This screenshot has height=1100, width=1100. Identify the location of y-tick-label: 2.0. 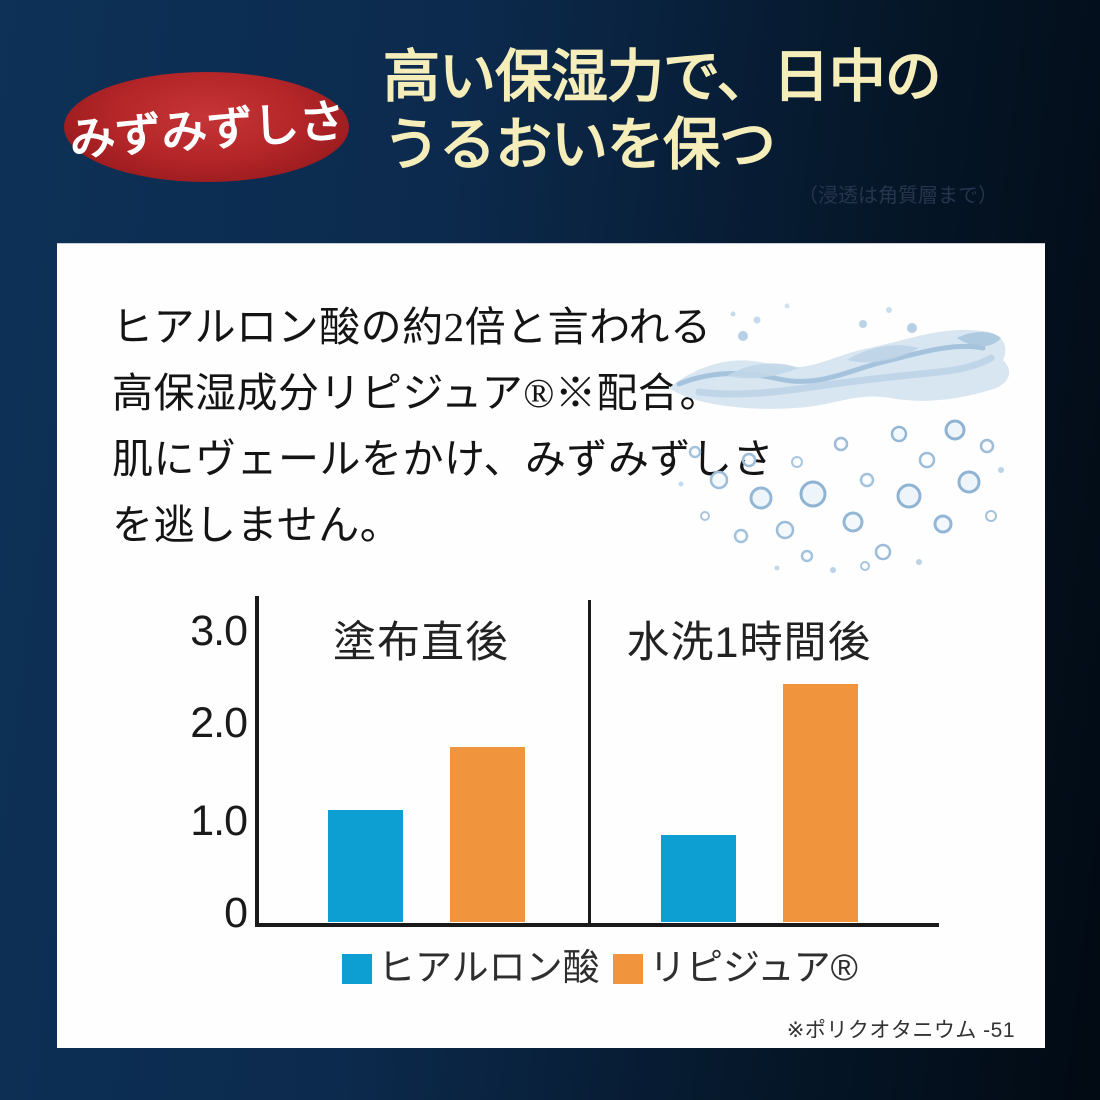
(219, 723).